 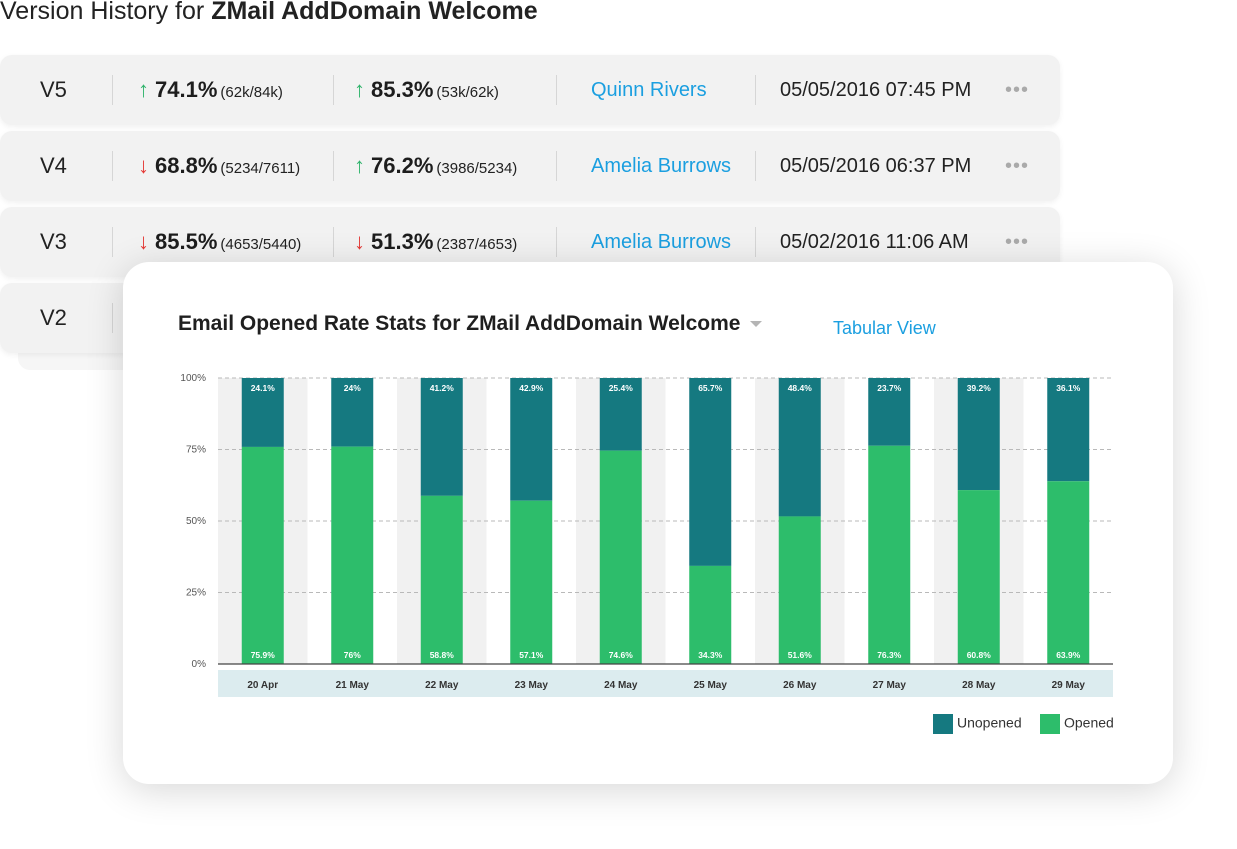 I want to click on tabular-view-link: Tabular View, so click(x=884, y=328).